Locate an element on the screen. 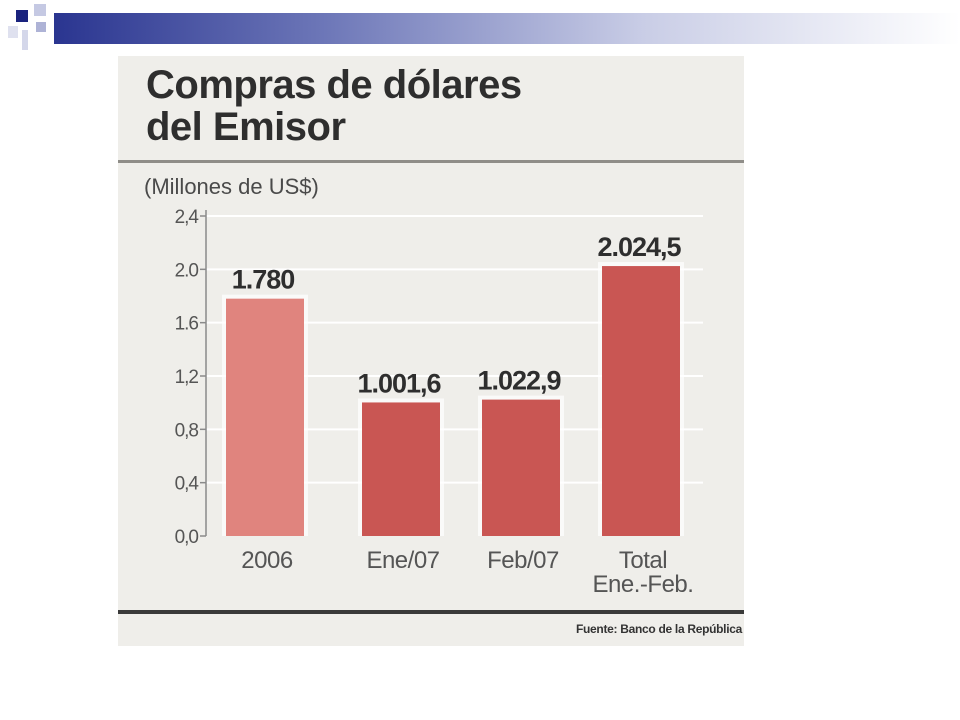 The width and height of the screenshot is (960, 720). y-tick-label: 2,4 is located at coordinates (187, 217).